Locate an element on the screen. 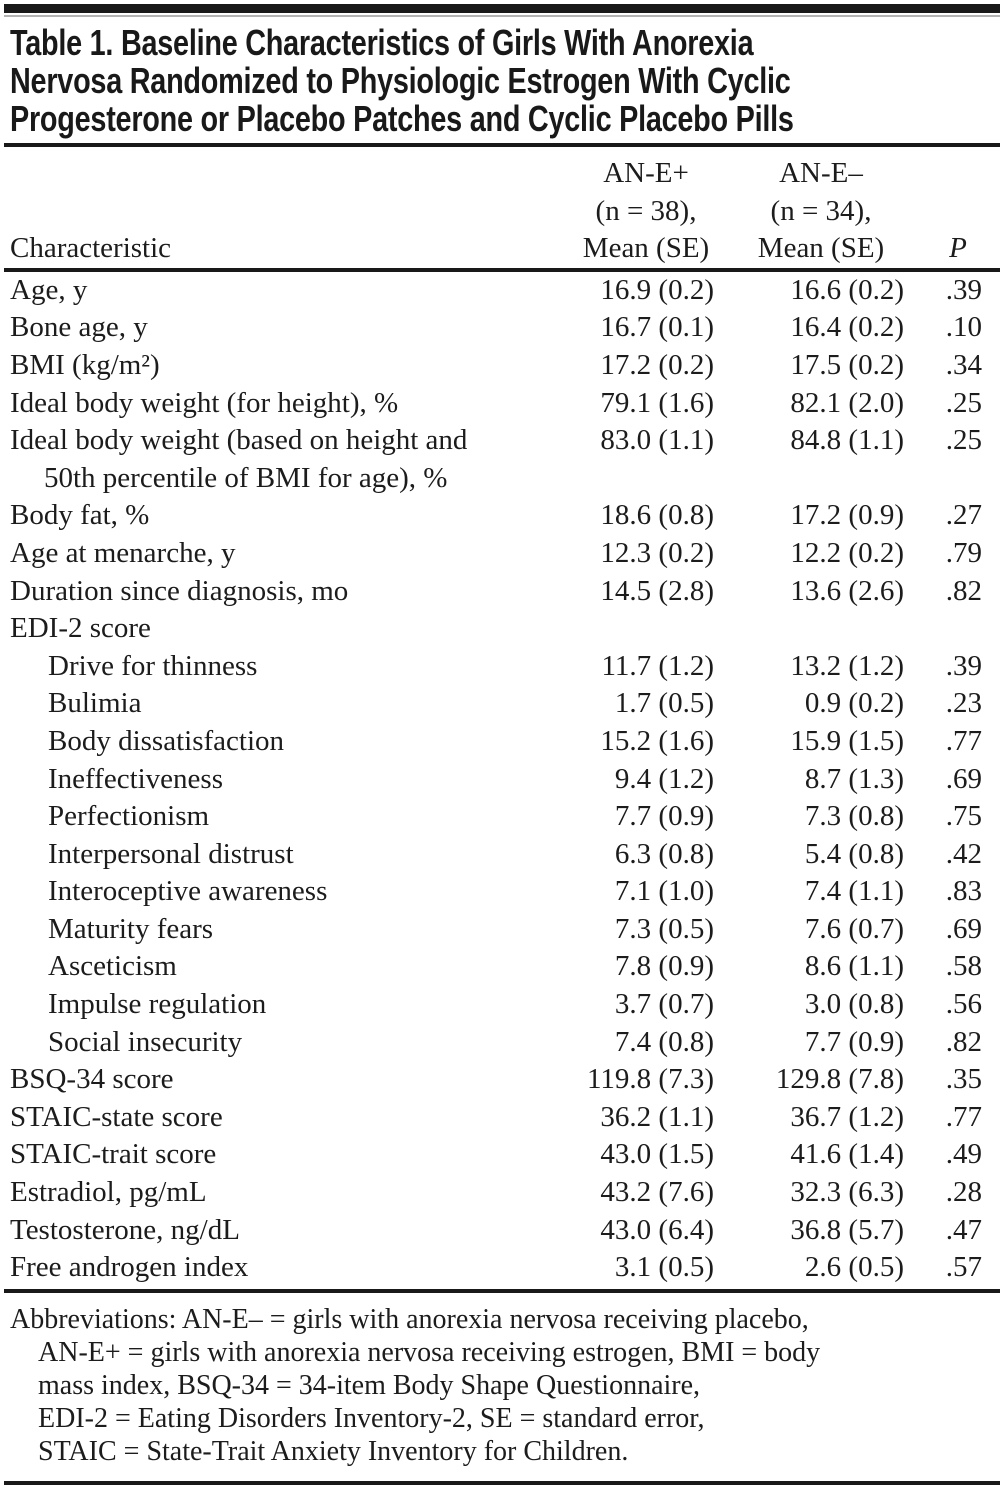 The image size is (1004, 1492). table-row: Age, y 16.9 (0.2) 16.6 (0.2) .39 is located at coordinates (502, 290).